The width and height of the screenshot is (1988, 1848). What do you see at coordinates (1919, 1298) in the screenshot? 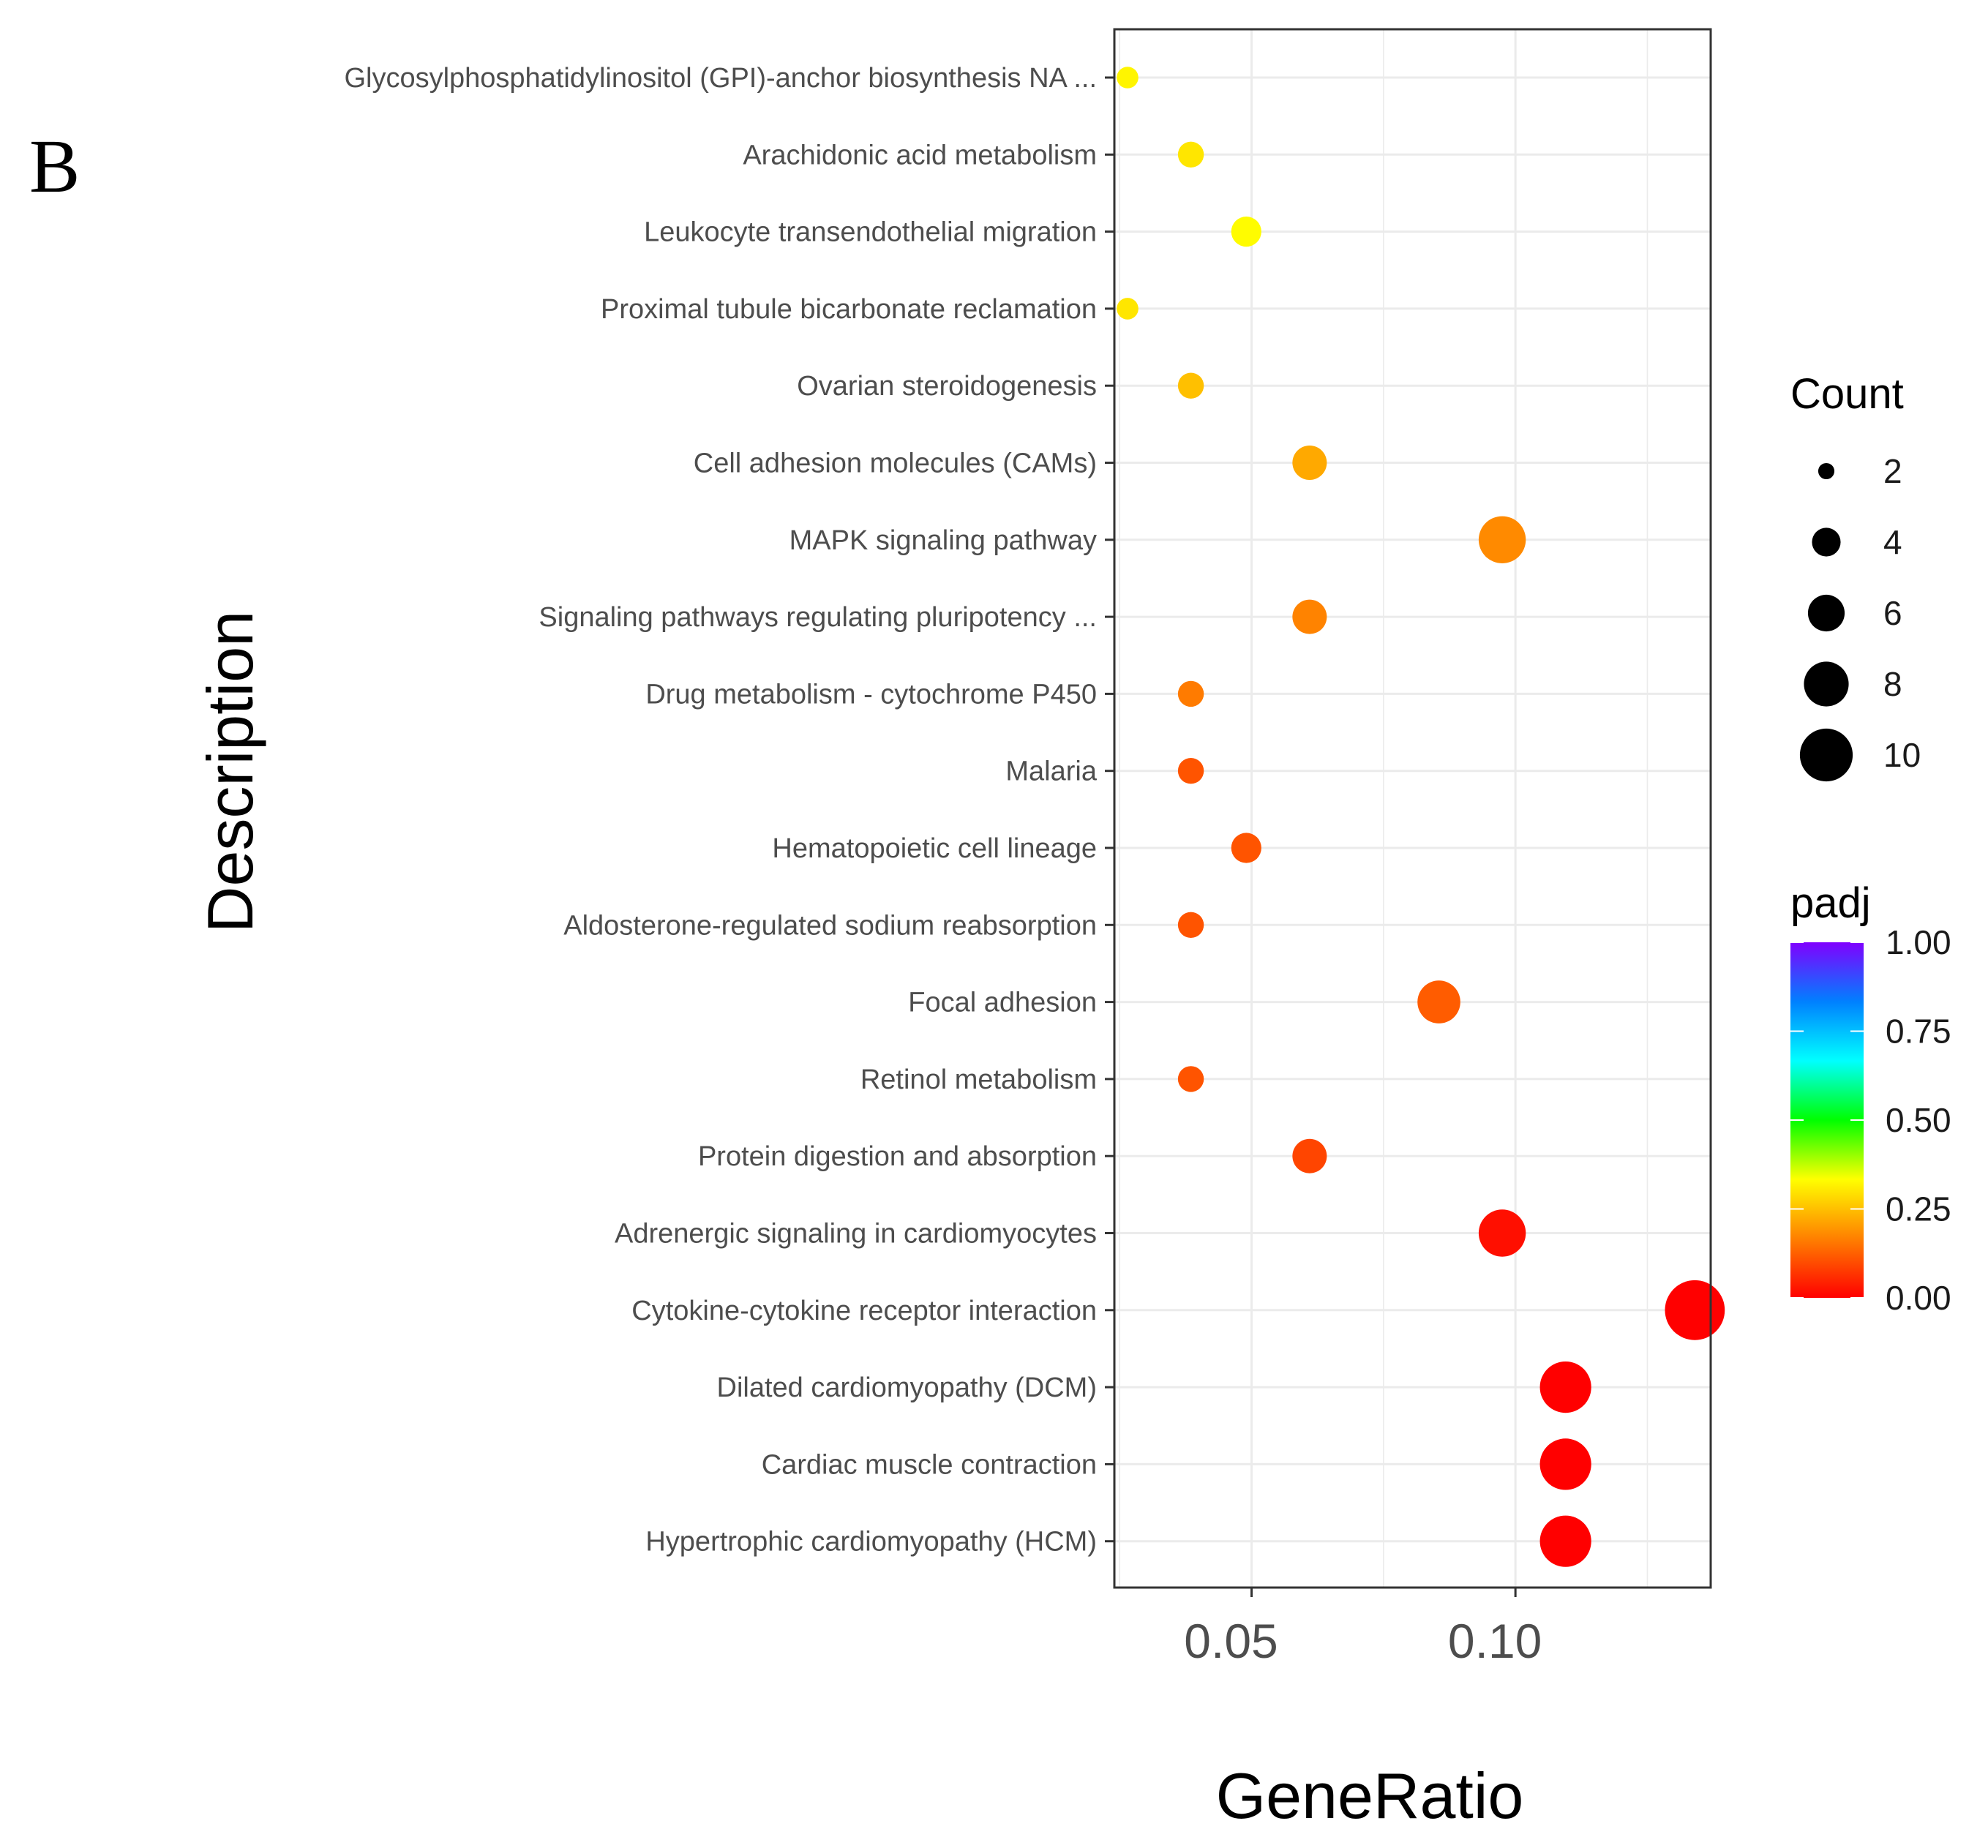
I see `legend-padj-label: 0.00` at bounding box center [1919, 1298].